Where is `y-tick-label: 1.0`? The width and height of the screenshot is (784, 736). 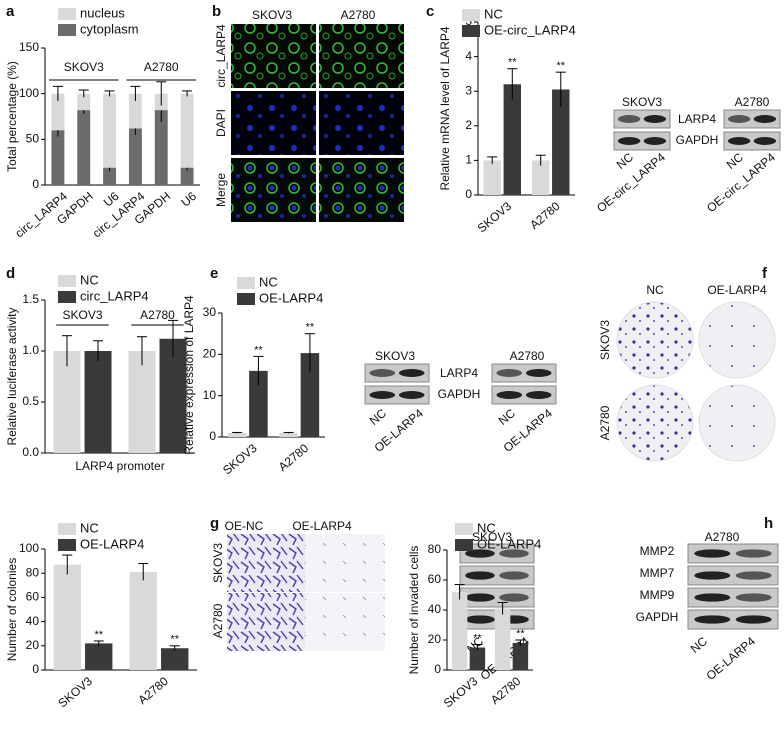 y-tick-label: 1.0 is located at coordinates (30, 350).